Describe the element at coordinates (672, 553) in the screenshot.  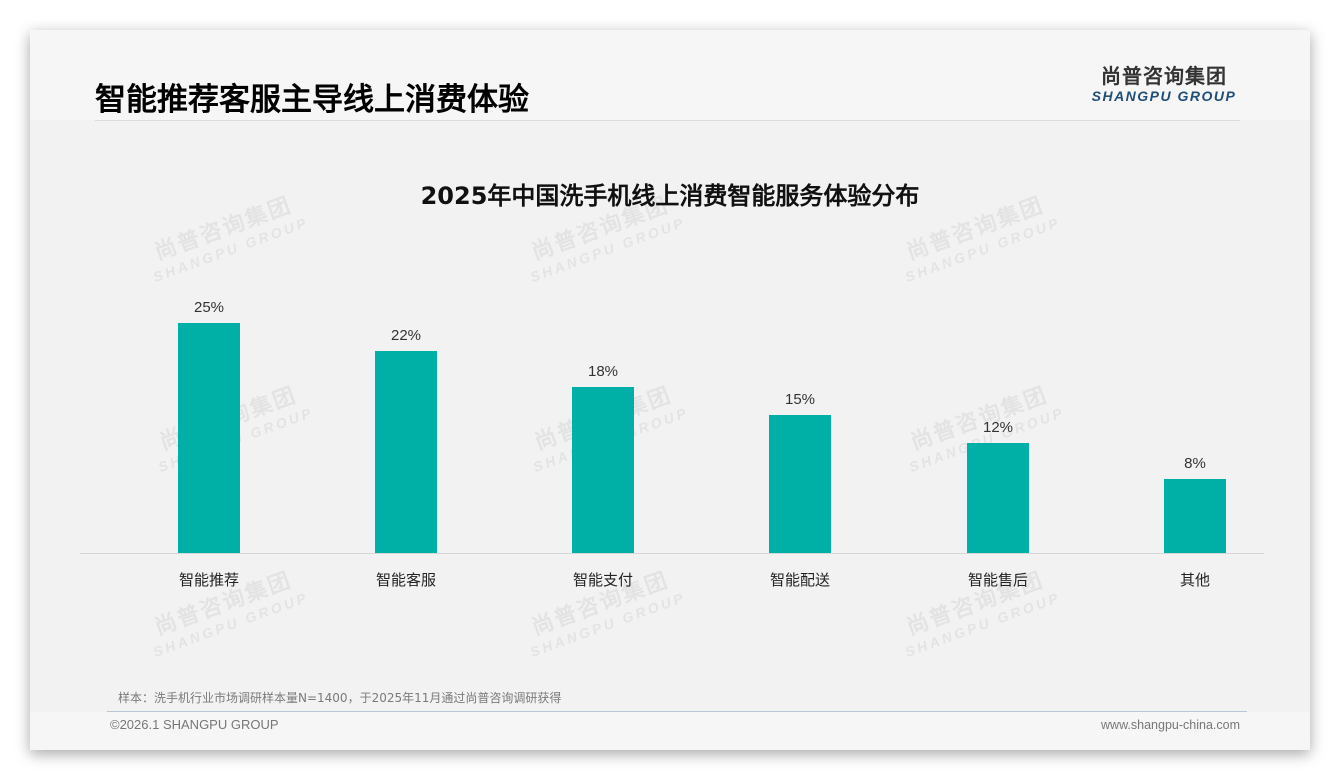
I see `x-axis-line` at that location.